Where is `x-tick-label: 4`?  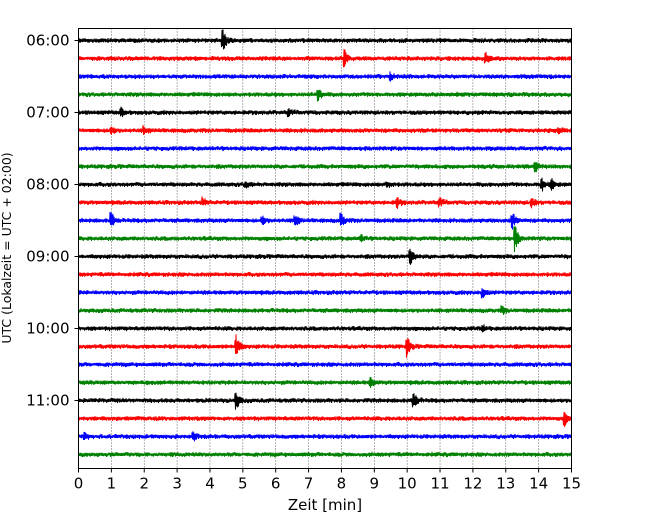 x-tick-label: 4 is located at coordinates (210, 484).